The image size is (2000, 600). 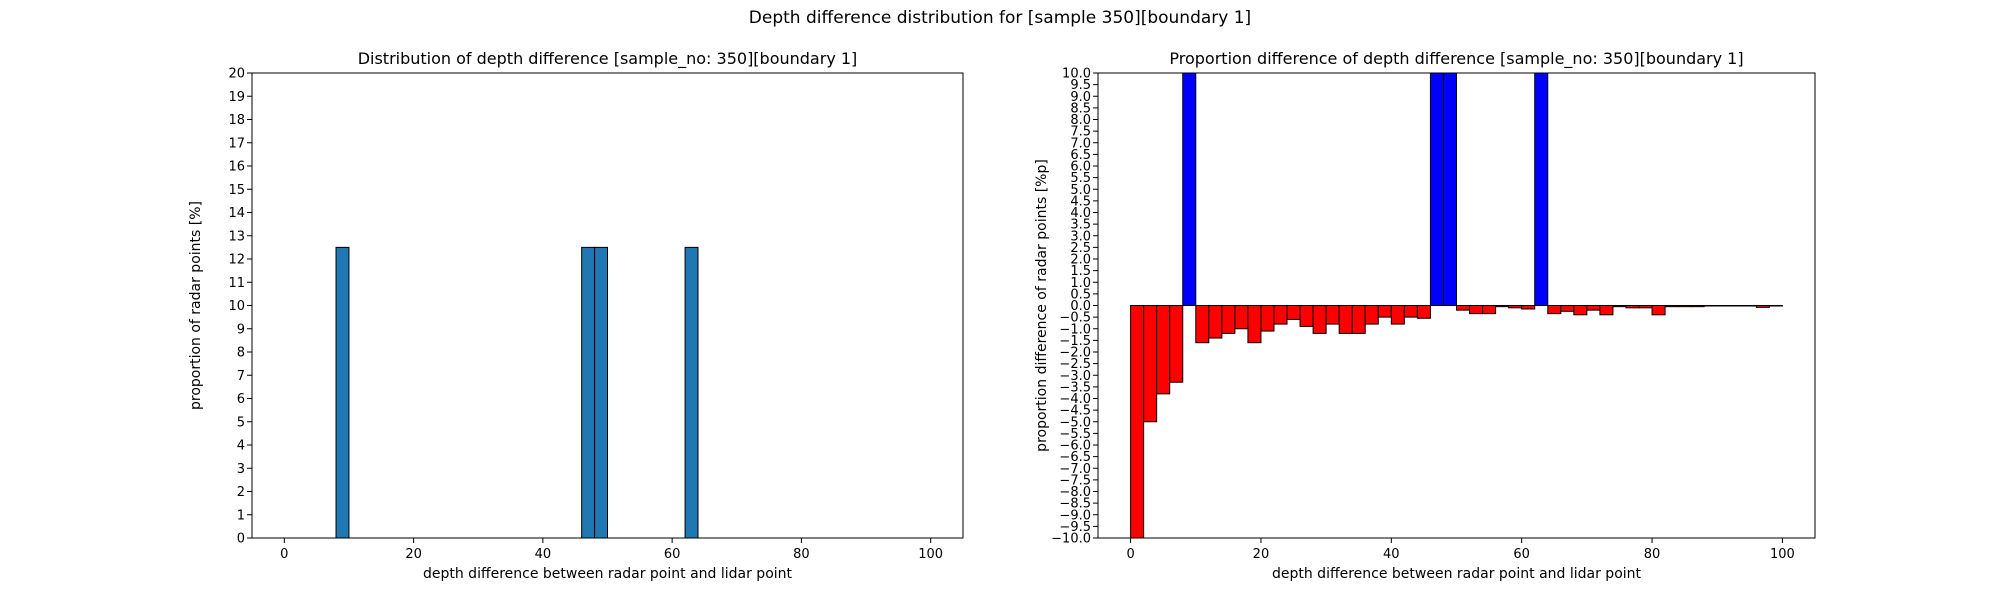 What do you see at coordinates (1652, 554) in the screenshot?
I see `right-xtick-label-4: 80` at bounding box center [1652, 554].